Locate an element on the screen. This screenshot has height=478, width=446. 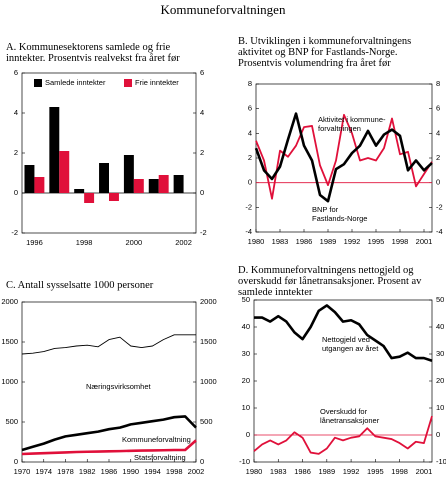
y2-tick-label: 20 is located at coordinates (440, 380).